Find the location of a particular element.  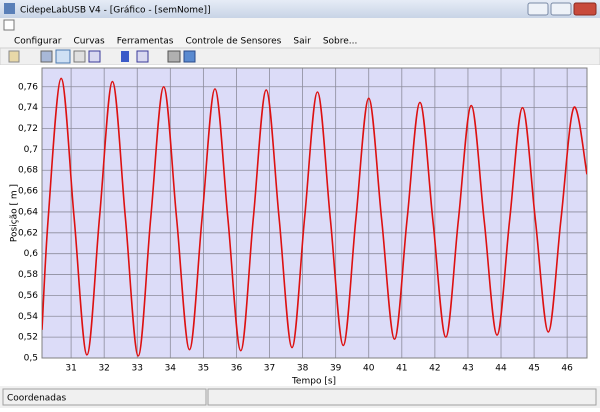

y-tick-label: 0,76 is located at coordinates (28, 87).